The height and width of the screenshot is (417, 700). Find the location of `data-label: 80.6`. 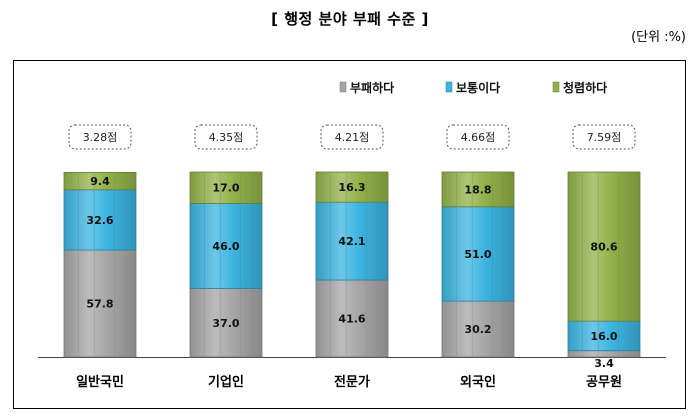

data-label: 80.6 is located at coordinates (603, 247).